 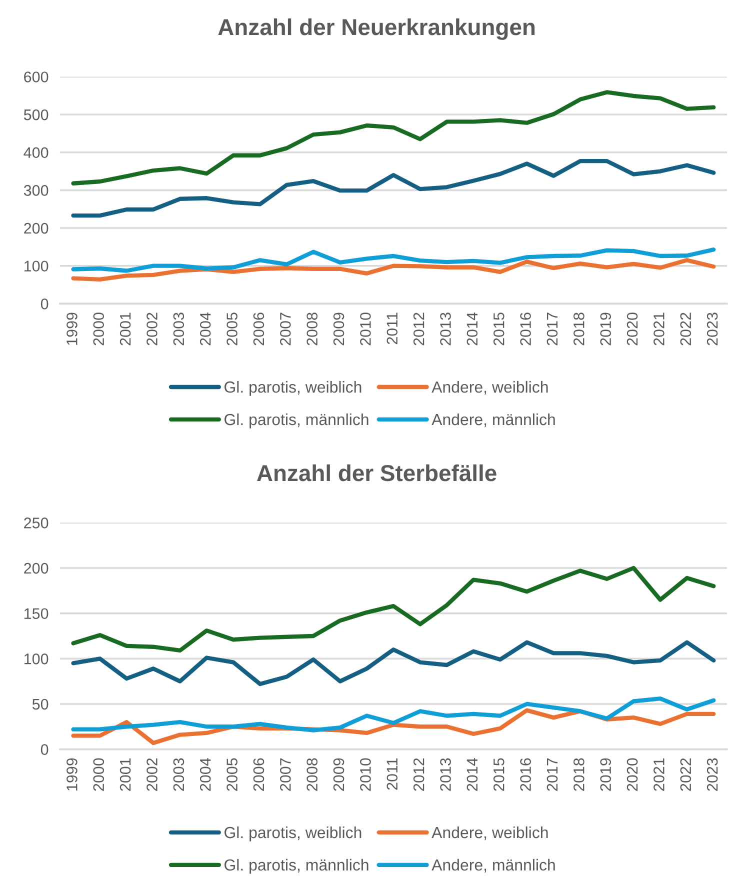 I want to click on y-tick-label: 600, so click(x=36, y=77).